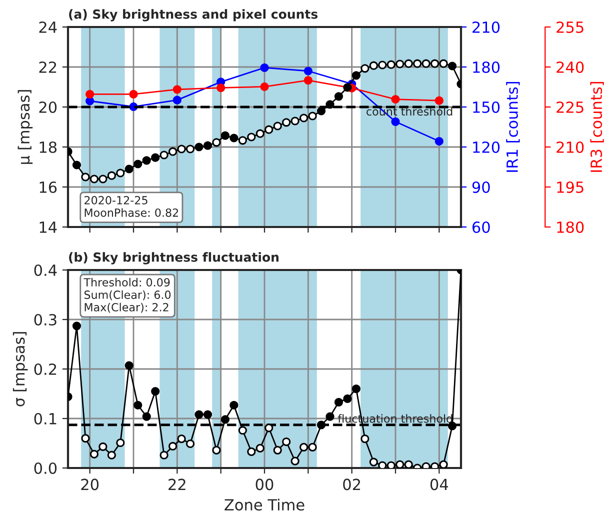 This screenshot has width=615, height=516. What do you see at coordinates (131, 206) in the screenshot?
I see `annotation: 2020-12-25 MoonPhase: 0.82` at bounding box center [131, 206].